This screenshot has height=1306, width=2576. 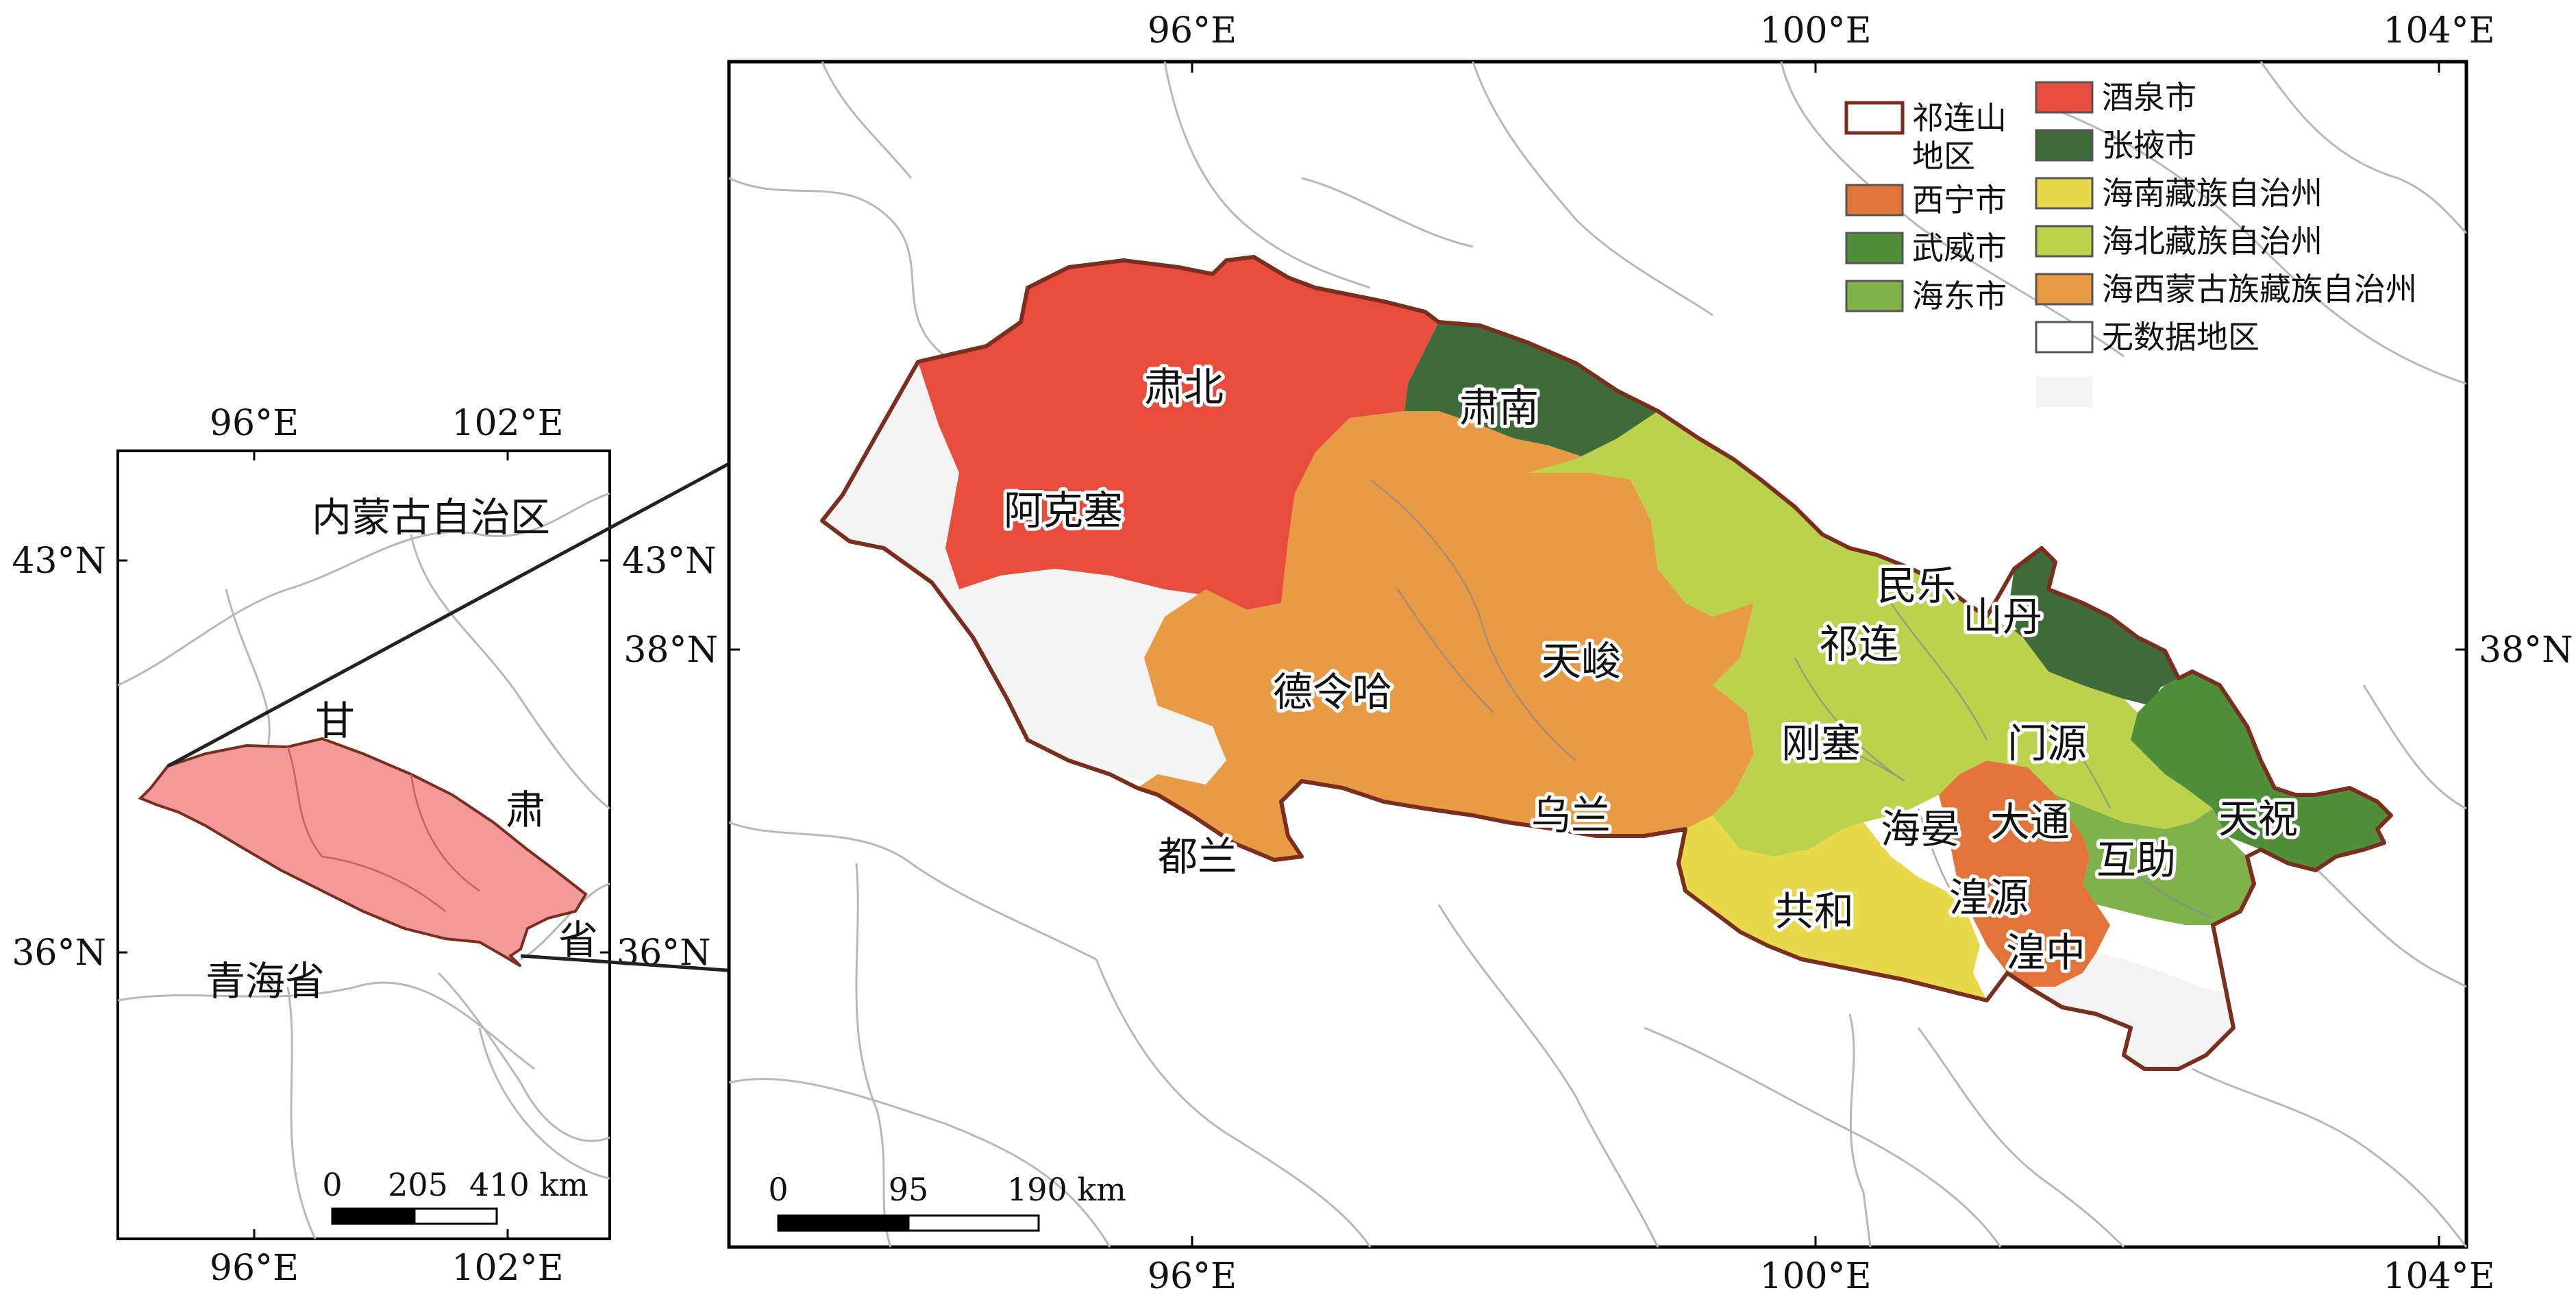 What do you see at coordinates (2030, 822) in the screenshot?
I see `label-datong: 大通` at bounding box center [2030, 822].